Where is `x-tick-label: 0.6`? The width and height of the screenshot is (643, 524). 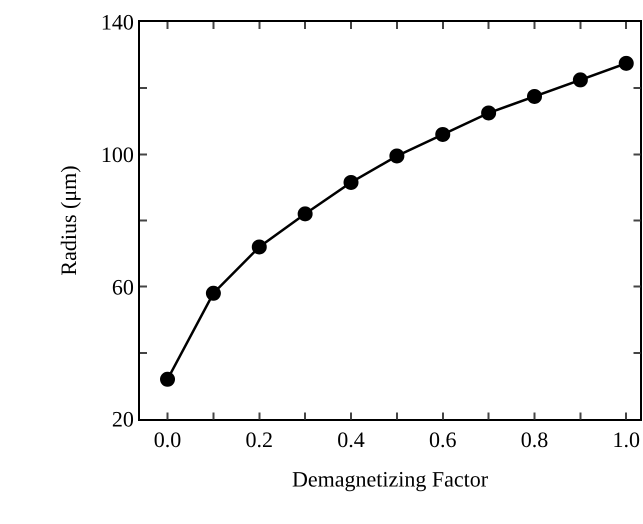 x-tick-label: 0.6 is located at coordinates (442, 439).